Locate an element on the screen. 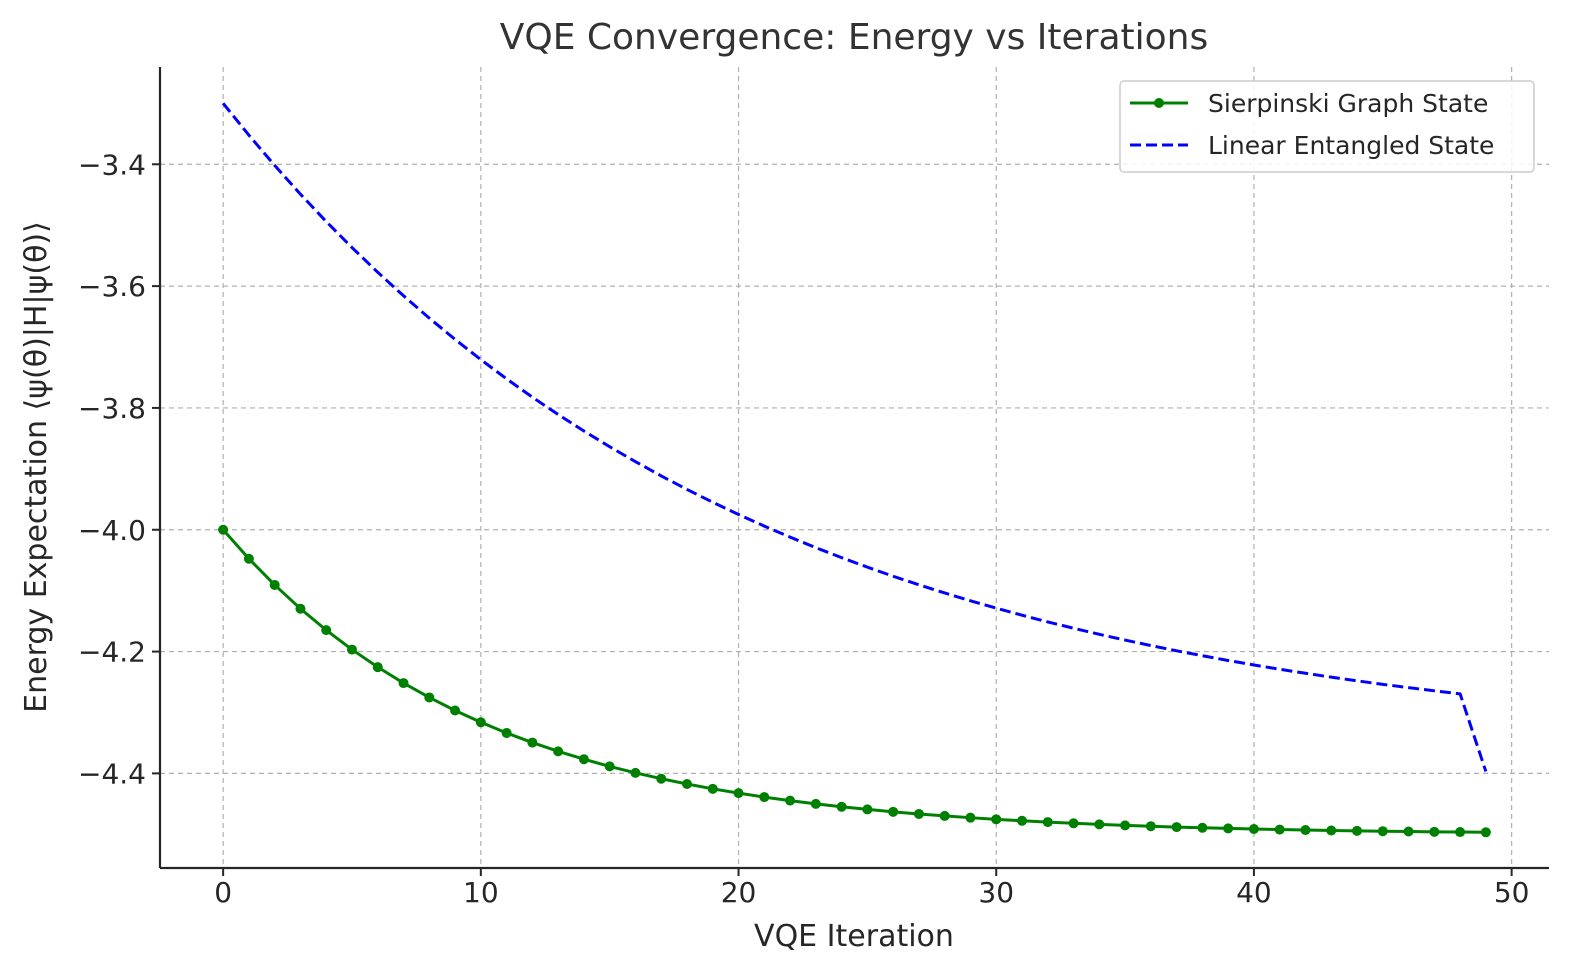 The image size is (1580, 980). x-tick-label: 10 is located at coordinates (481, 892).